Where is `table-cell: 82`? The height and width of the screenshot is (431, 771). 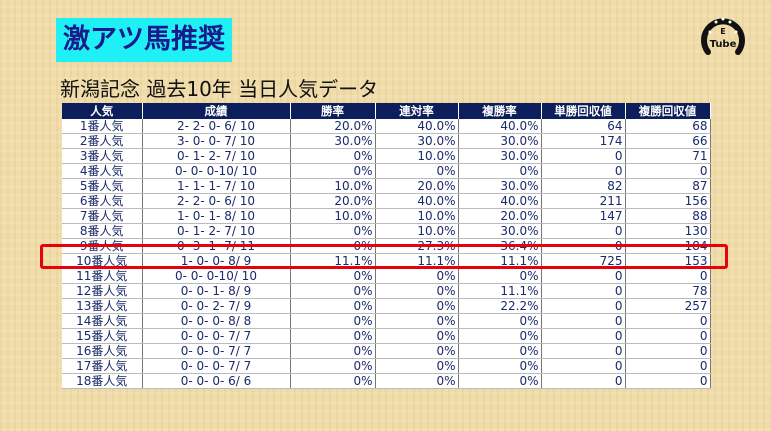
table-cell: 82 is located at coordinates (583, 186).